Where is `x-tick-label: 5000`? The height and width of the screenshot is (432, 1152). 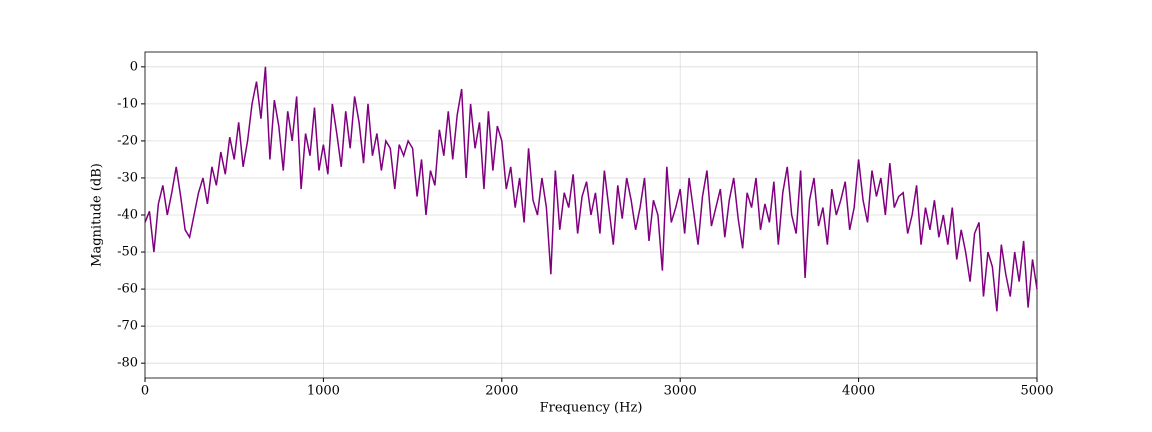 x-tick-label: 5000 is located at coordinates (1036, 391).